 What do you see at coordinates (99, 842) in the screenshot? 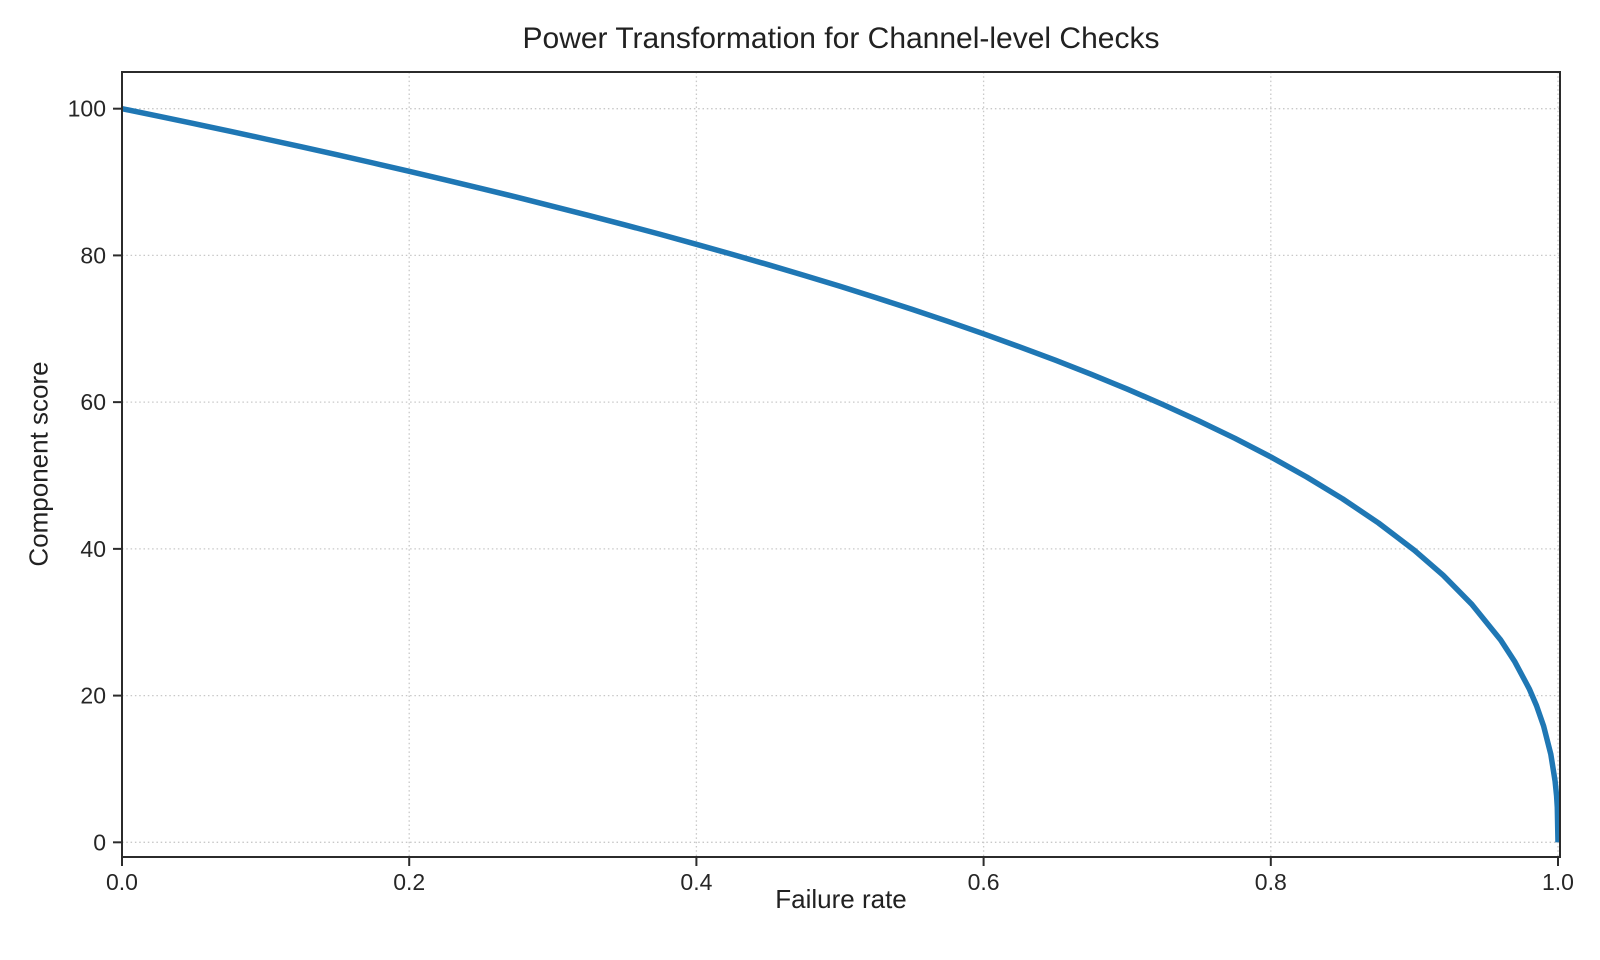
I see `y-tick-label: 0` at bounding box center [99, 842].